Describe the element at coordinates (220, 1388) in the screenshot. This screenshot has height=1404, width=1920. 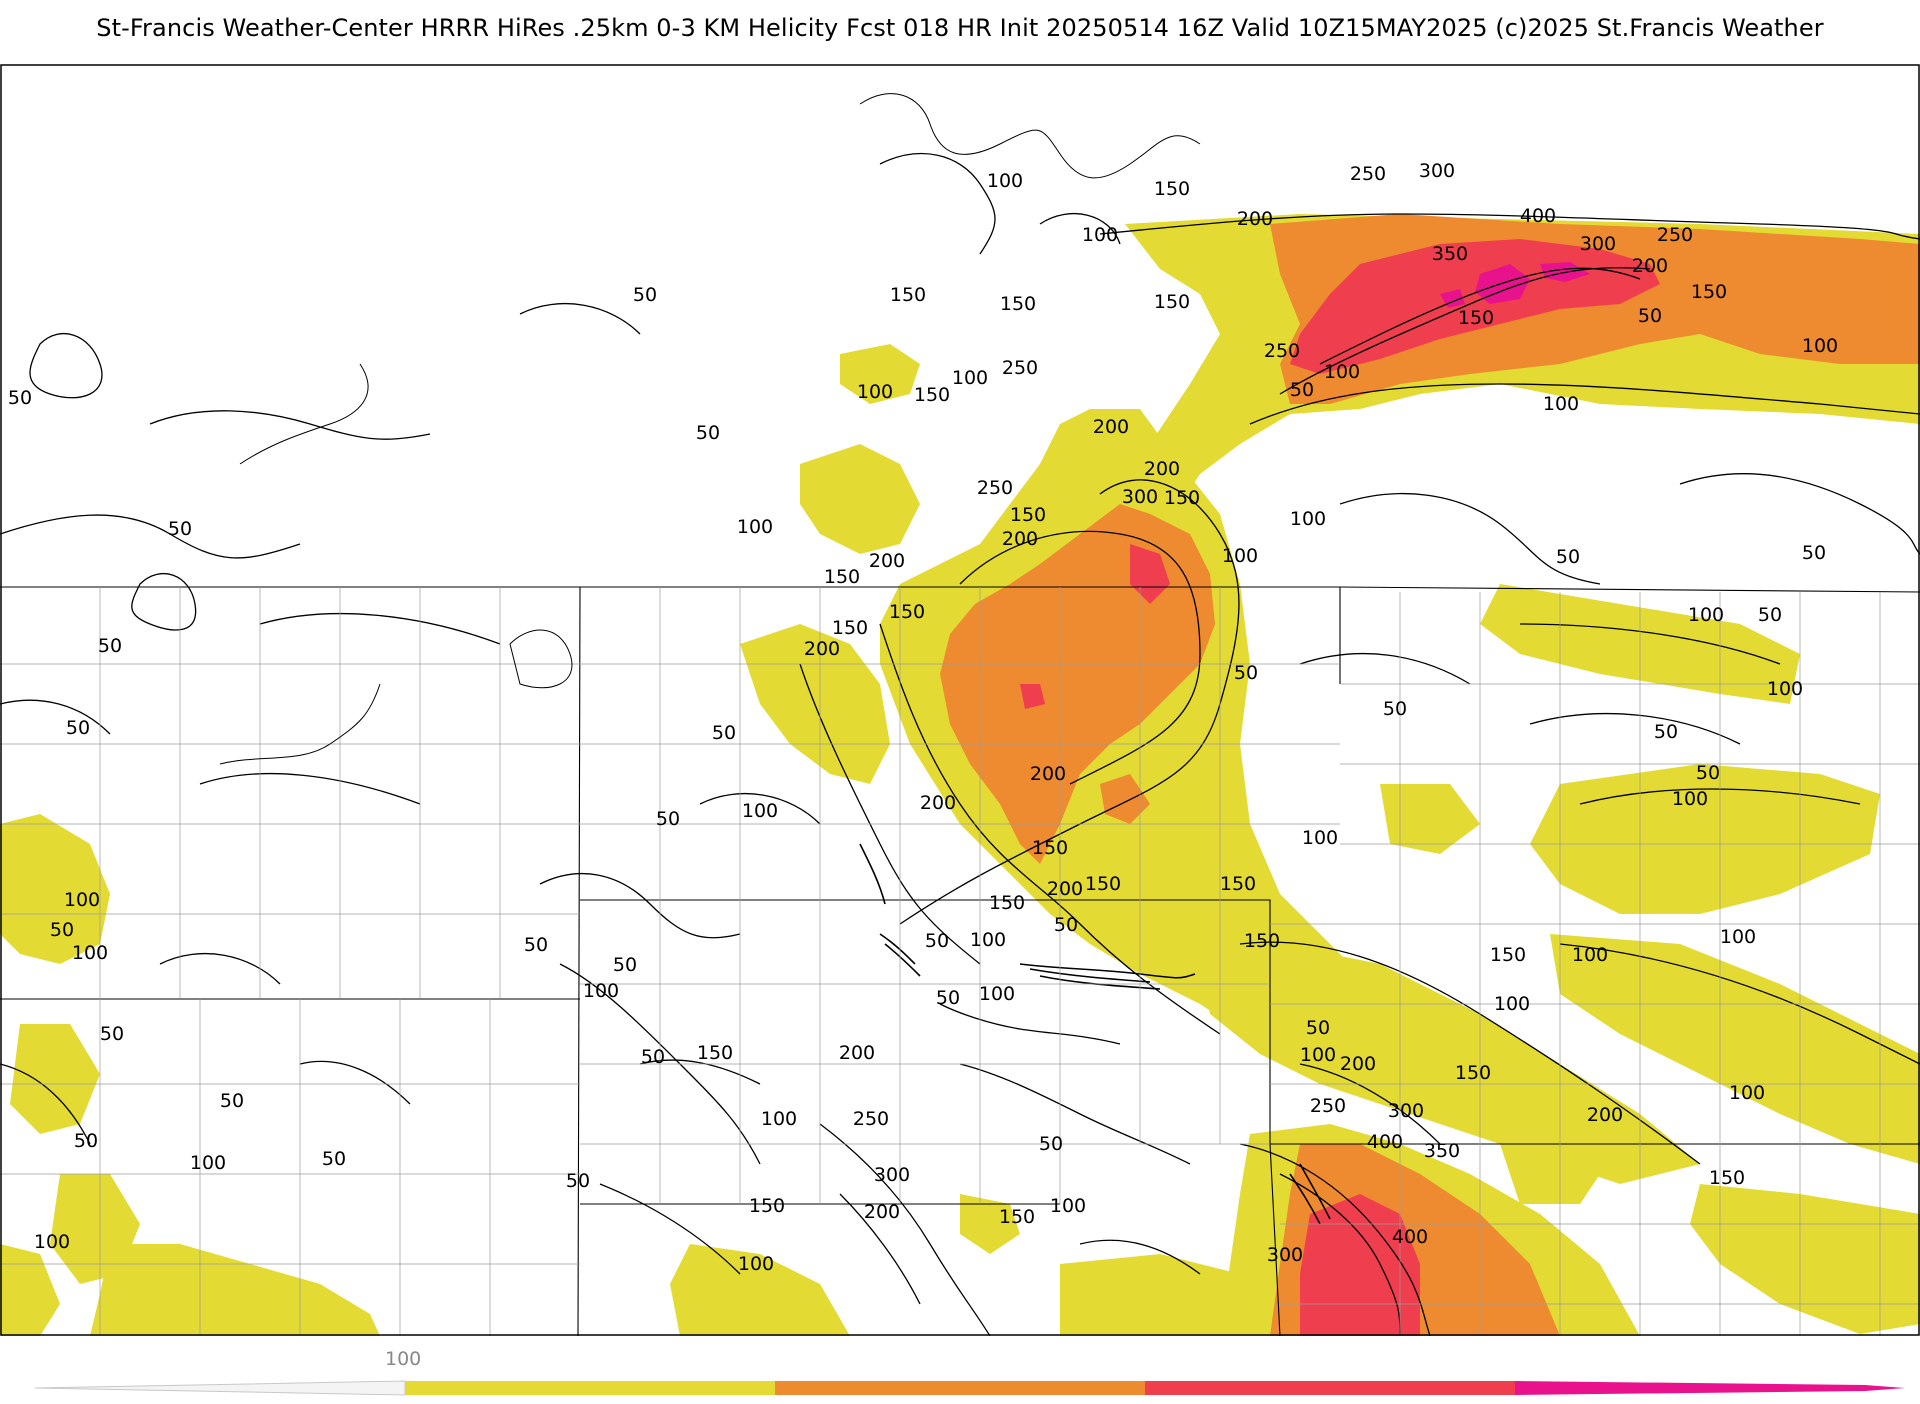
I see `colorbar-tail` at that location.